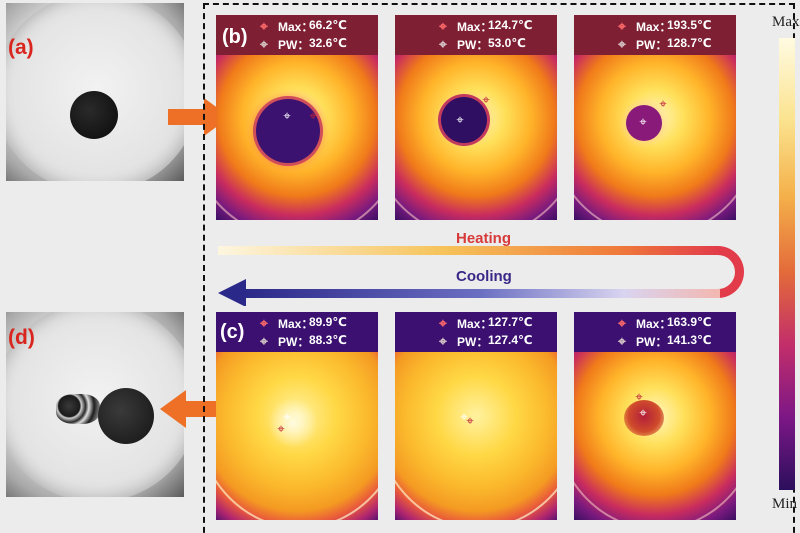 The width and height of the screenshot is (800, 533). I want to click on pw-row: ⌖ PW： 141.3℃, so click(655, 342).